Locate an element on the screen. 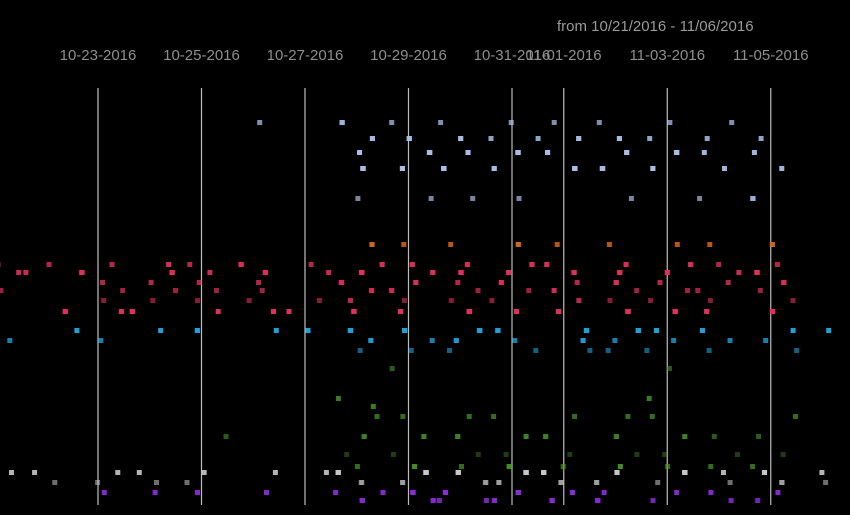 Image resolution: width=850 pixels, height=515 pixels. x-tick-label: 11-05-2016 is located at coordinates (771, 55).